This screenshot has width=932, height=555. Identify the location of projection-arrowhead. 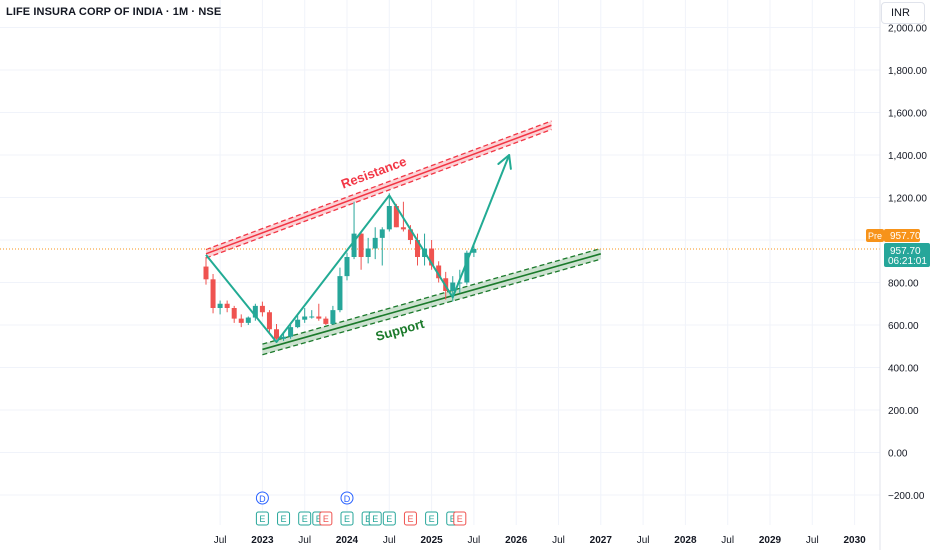
(510, 162).